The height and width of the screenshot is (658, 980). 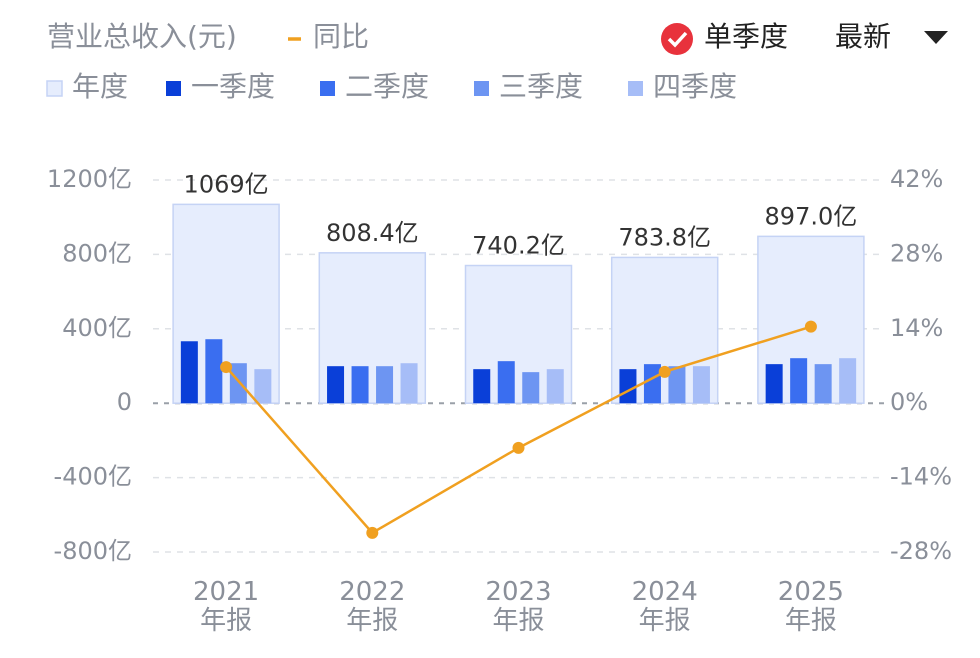 I want to click on y-tick-label: 400亿, so click(x=97, y=328).